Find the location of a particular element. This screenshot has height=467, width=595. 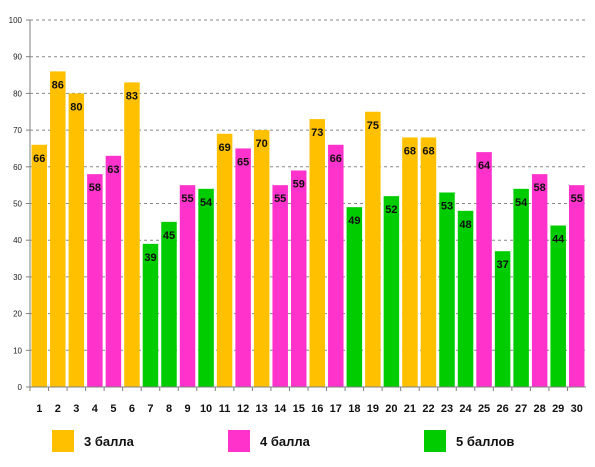

x-tick-label: 26 is located at coordinates (502, 409).